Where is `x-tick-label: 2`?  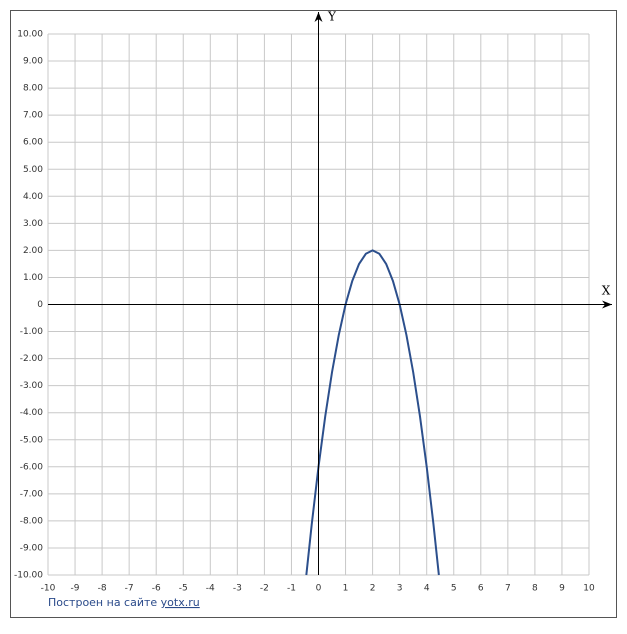 x-tick-label: 2 is located at coordinates (373, 589).